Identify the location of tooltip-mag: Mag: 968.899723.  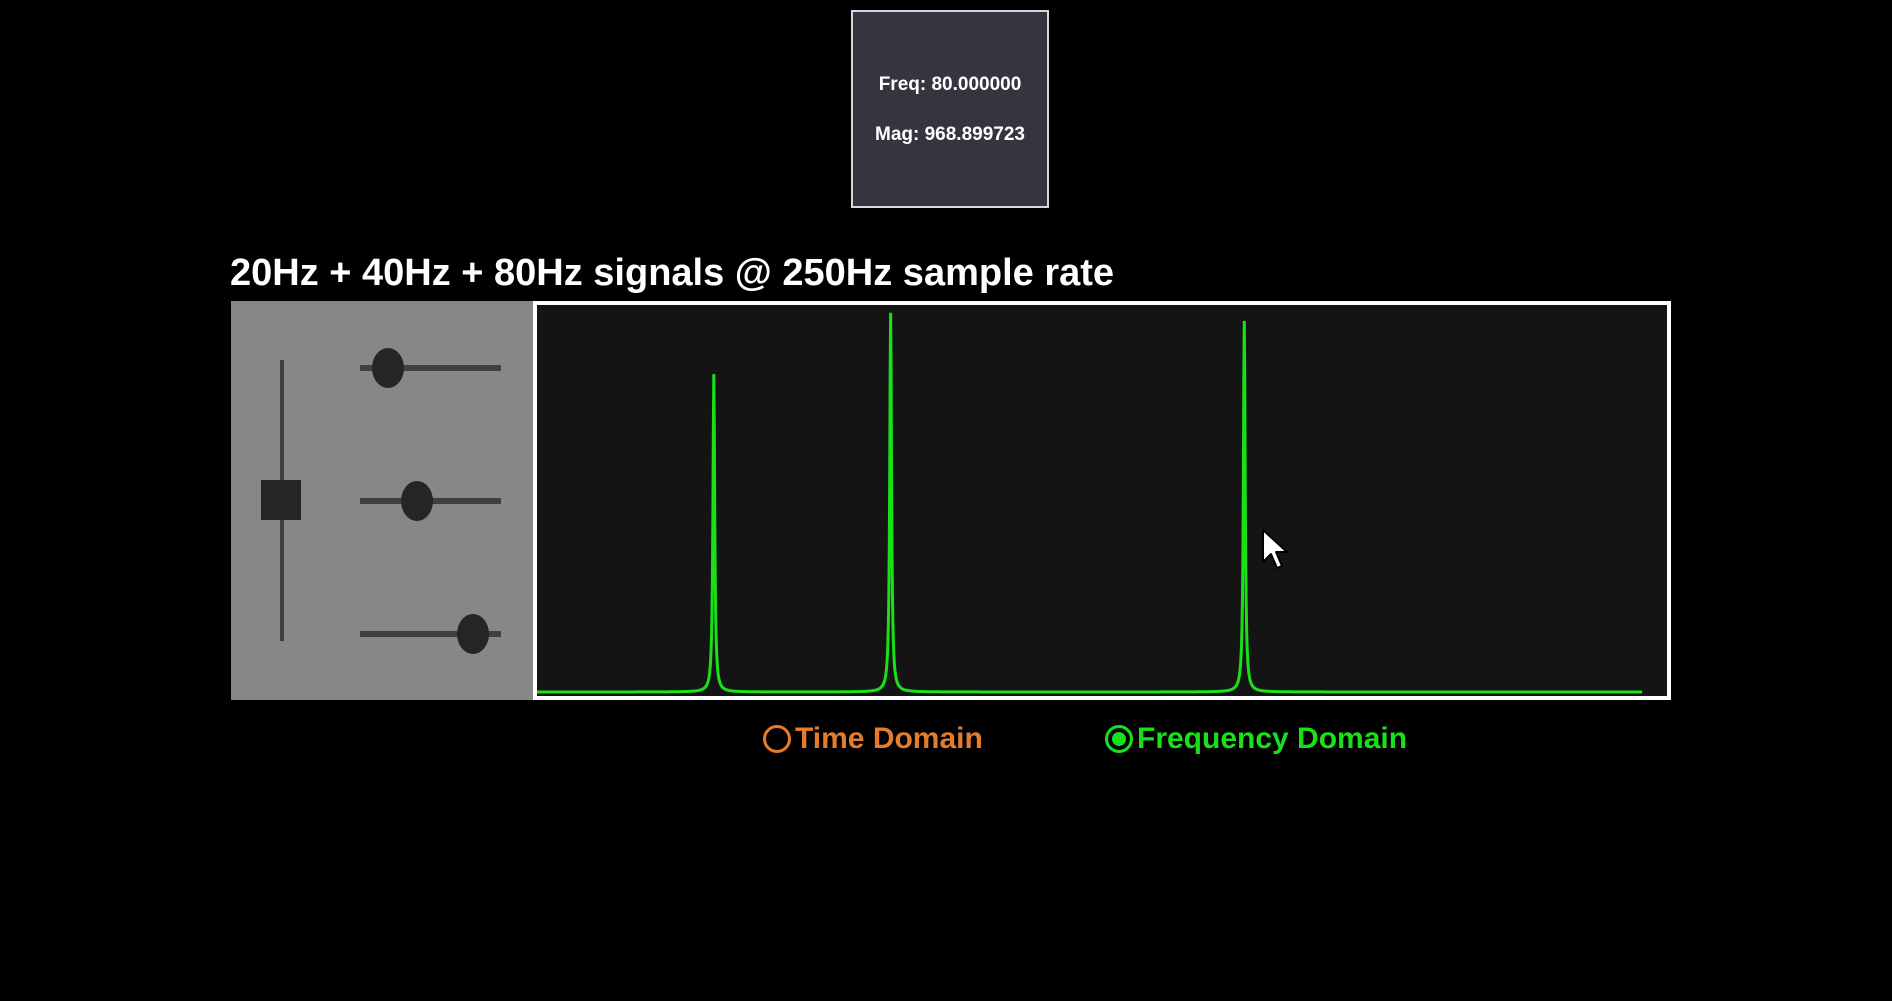
(950, 134).